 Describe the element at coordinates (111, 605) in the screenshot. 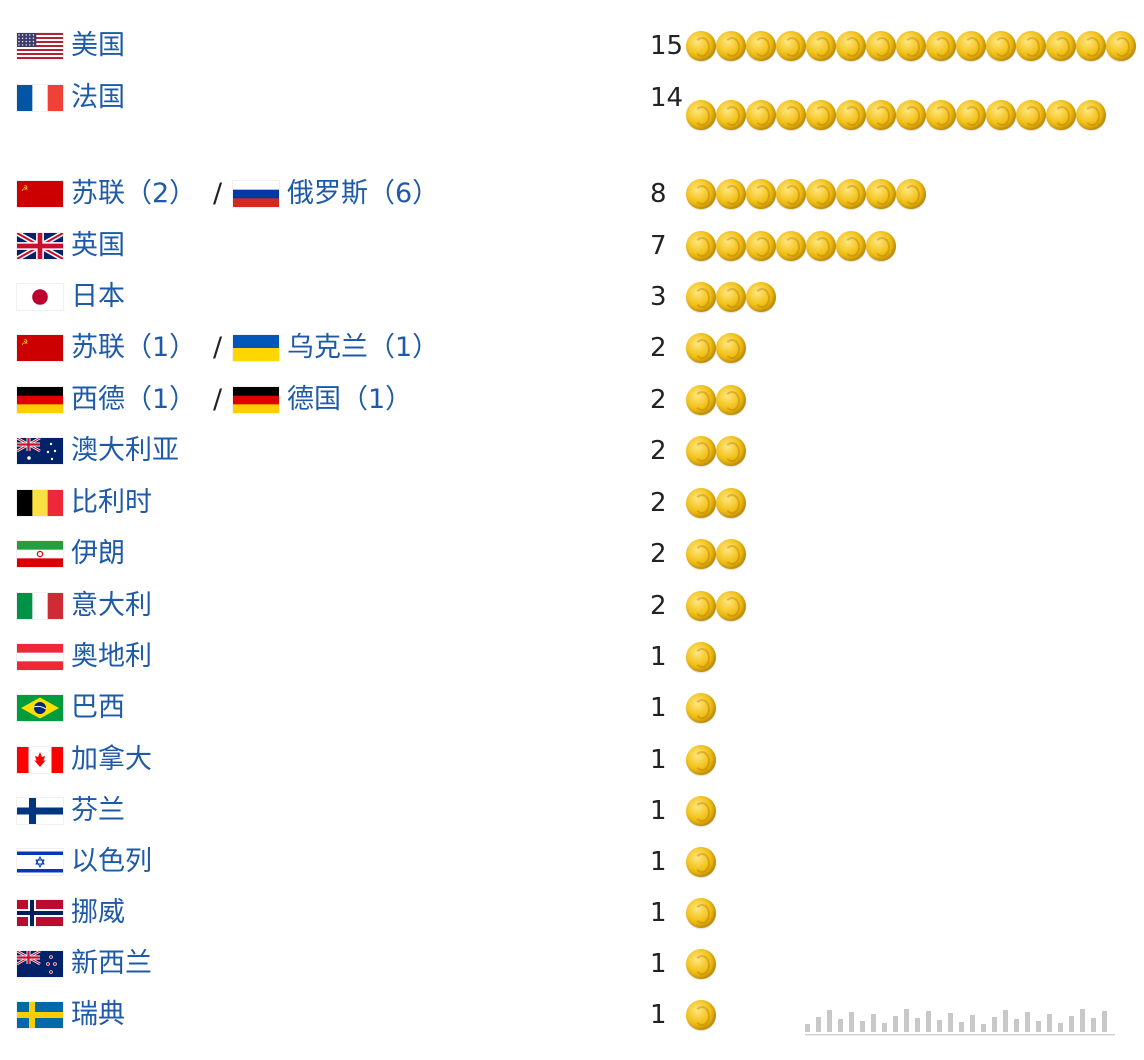

I see `country-label: 意大利` at that location.